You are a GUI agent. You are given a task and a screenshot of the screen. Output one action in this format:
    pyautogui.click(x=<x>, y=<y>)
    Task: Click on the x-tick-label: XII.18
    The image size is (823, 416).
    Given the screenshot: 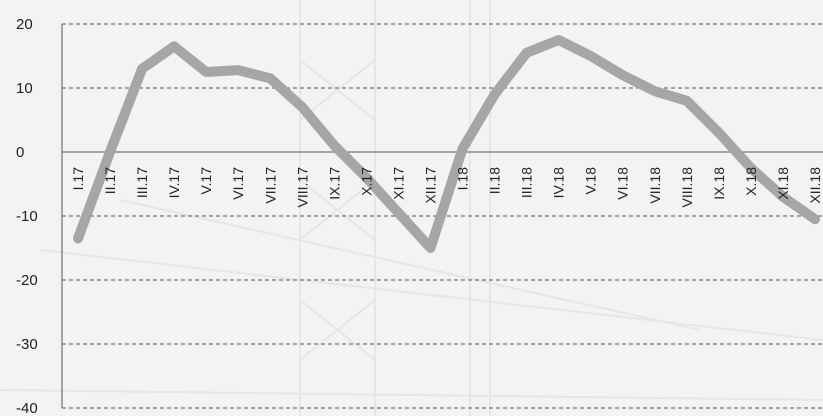 What is the action you would take?
    pyautogui.click(x=815, y=185)
    